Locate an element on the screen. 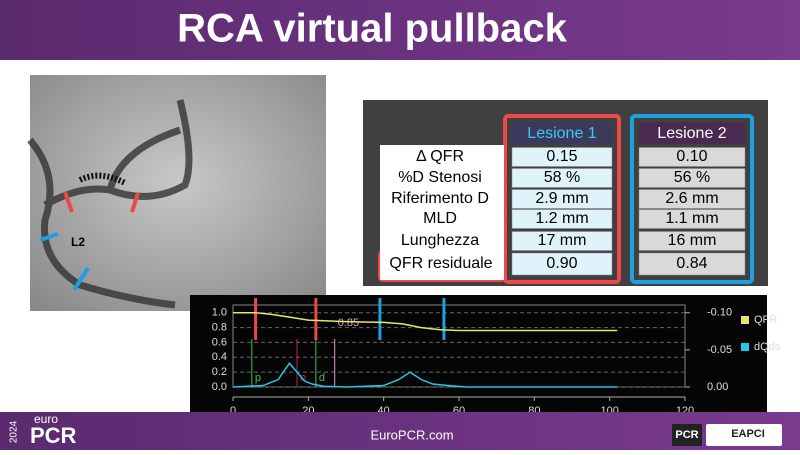 The height and width of the screenshot is (455, 800). cell: 2.6 mm is located at coordinates (691, 198).